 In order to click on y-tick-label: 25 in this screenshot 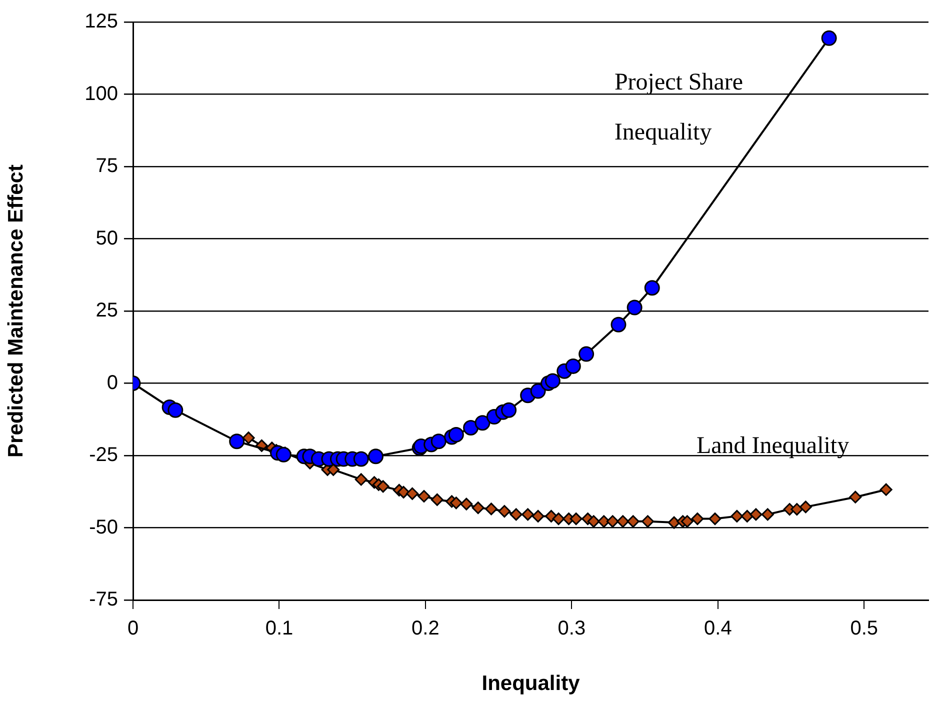, I will do `click(107, 311)`.